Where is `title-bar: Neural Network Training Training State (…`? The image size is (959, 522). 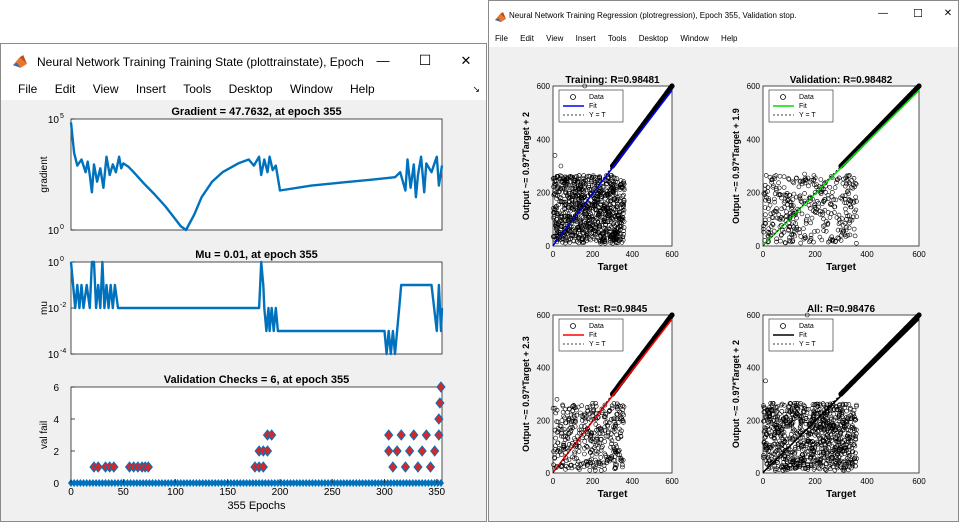
title-bar: Neural Network Training Training State (… is located at coordinates (243, 61).